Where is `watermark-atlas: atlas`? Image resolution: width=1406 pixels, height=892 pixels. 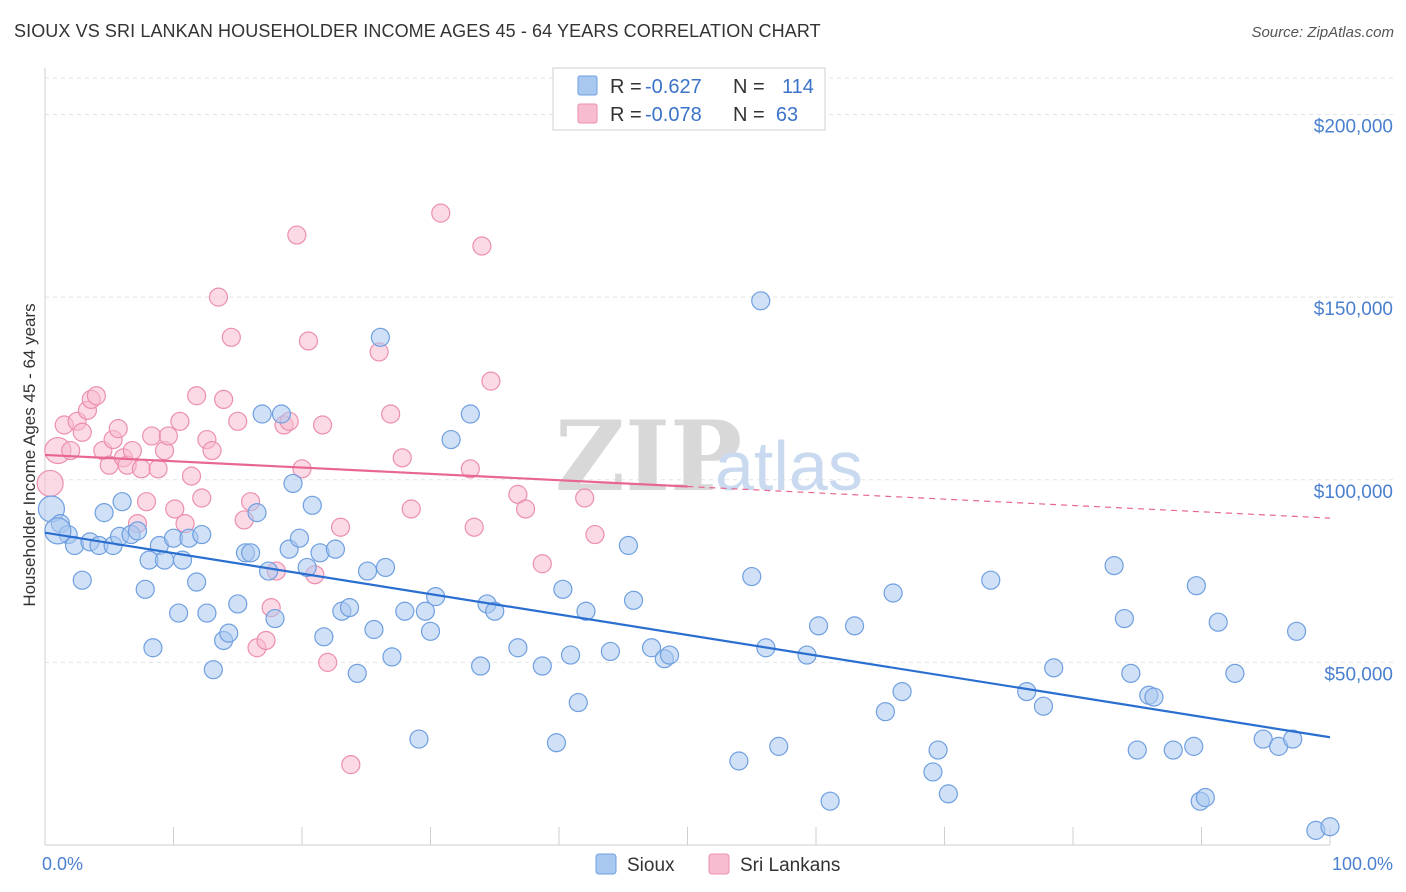 watermark-atlas: atlas is located at coordinates (789, 466).